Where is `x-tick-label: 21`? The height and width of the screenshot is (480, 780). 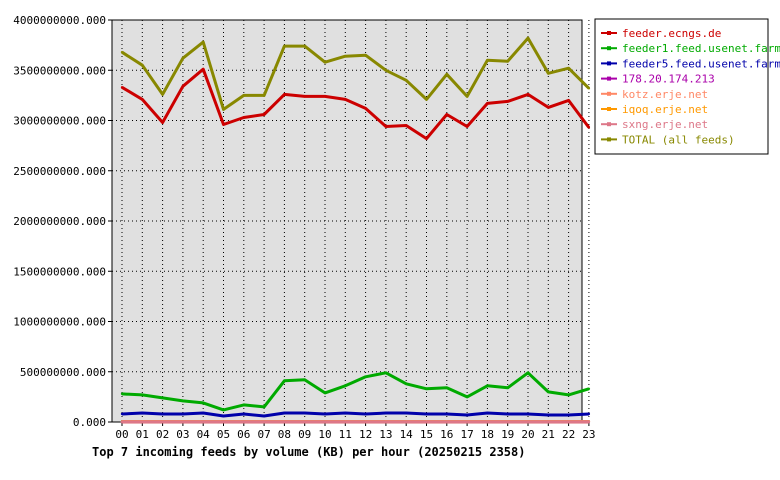 x-tick-label: 21 is located at coordinates (548, 434).